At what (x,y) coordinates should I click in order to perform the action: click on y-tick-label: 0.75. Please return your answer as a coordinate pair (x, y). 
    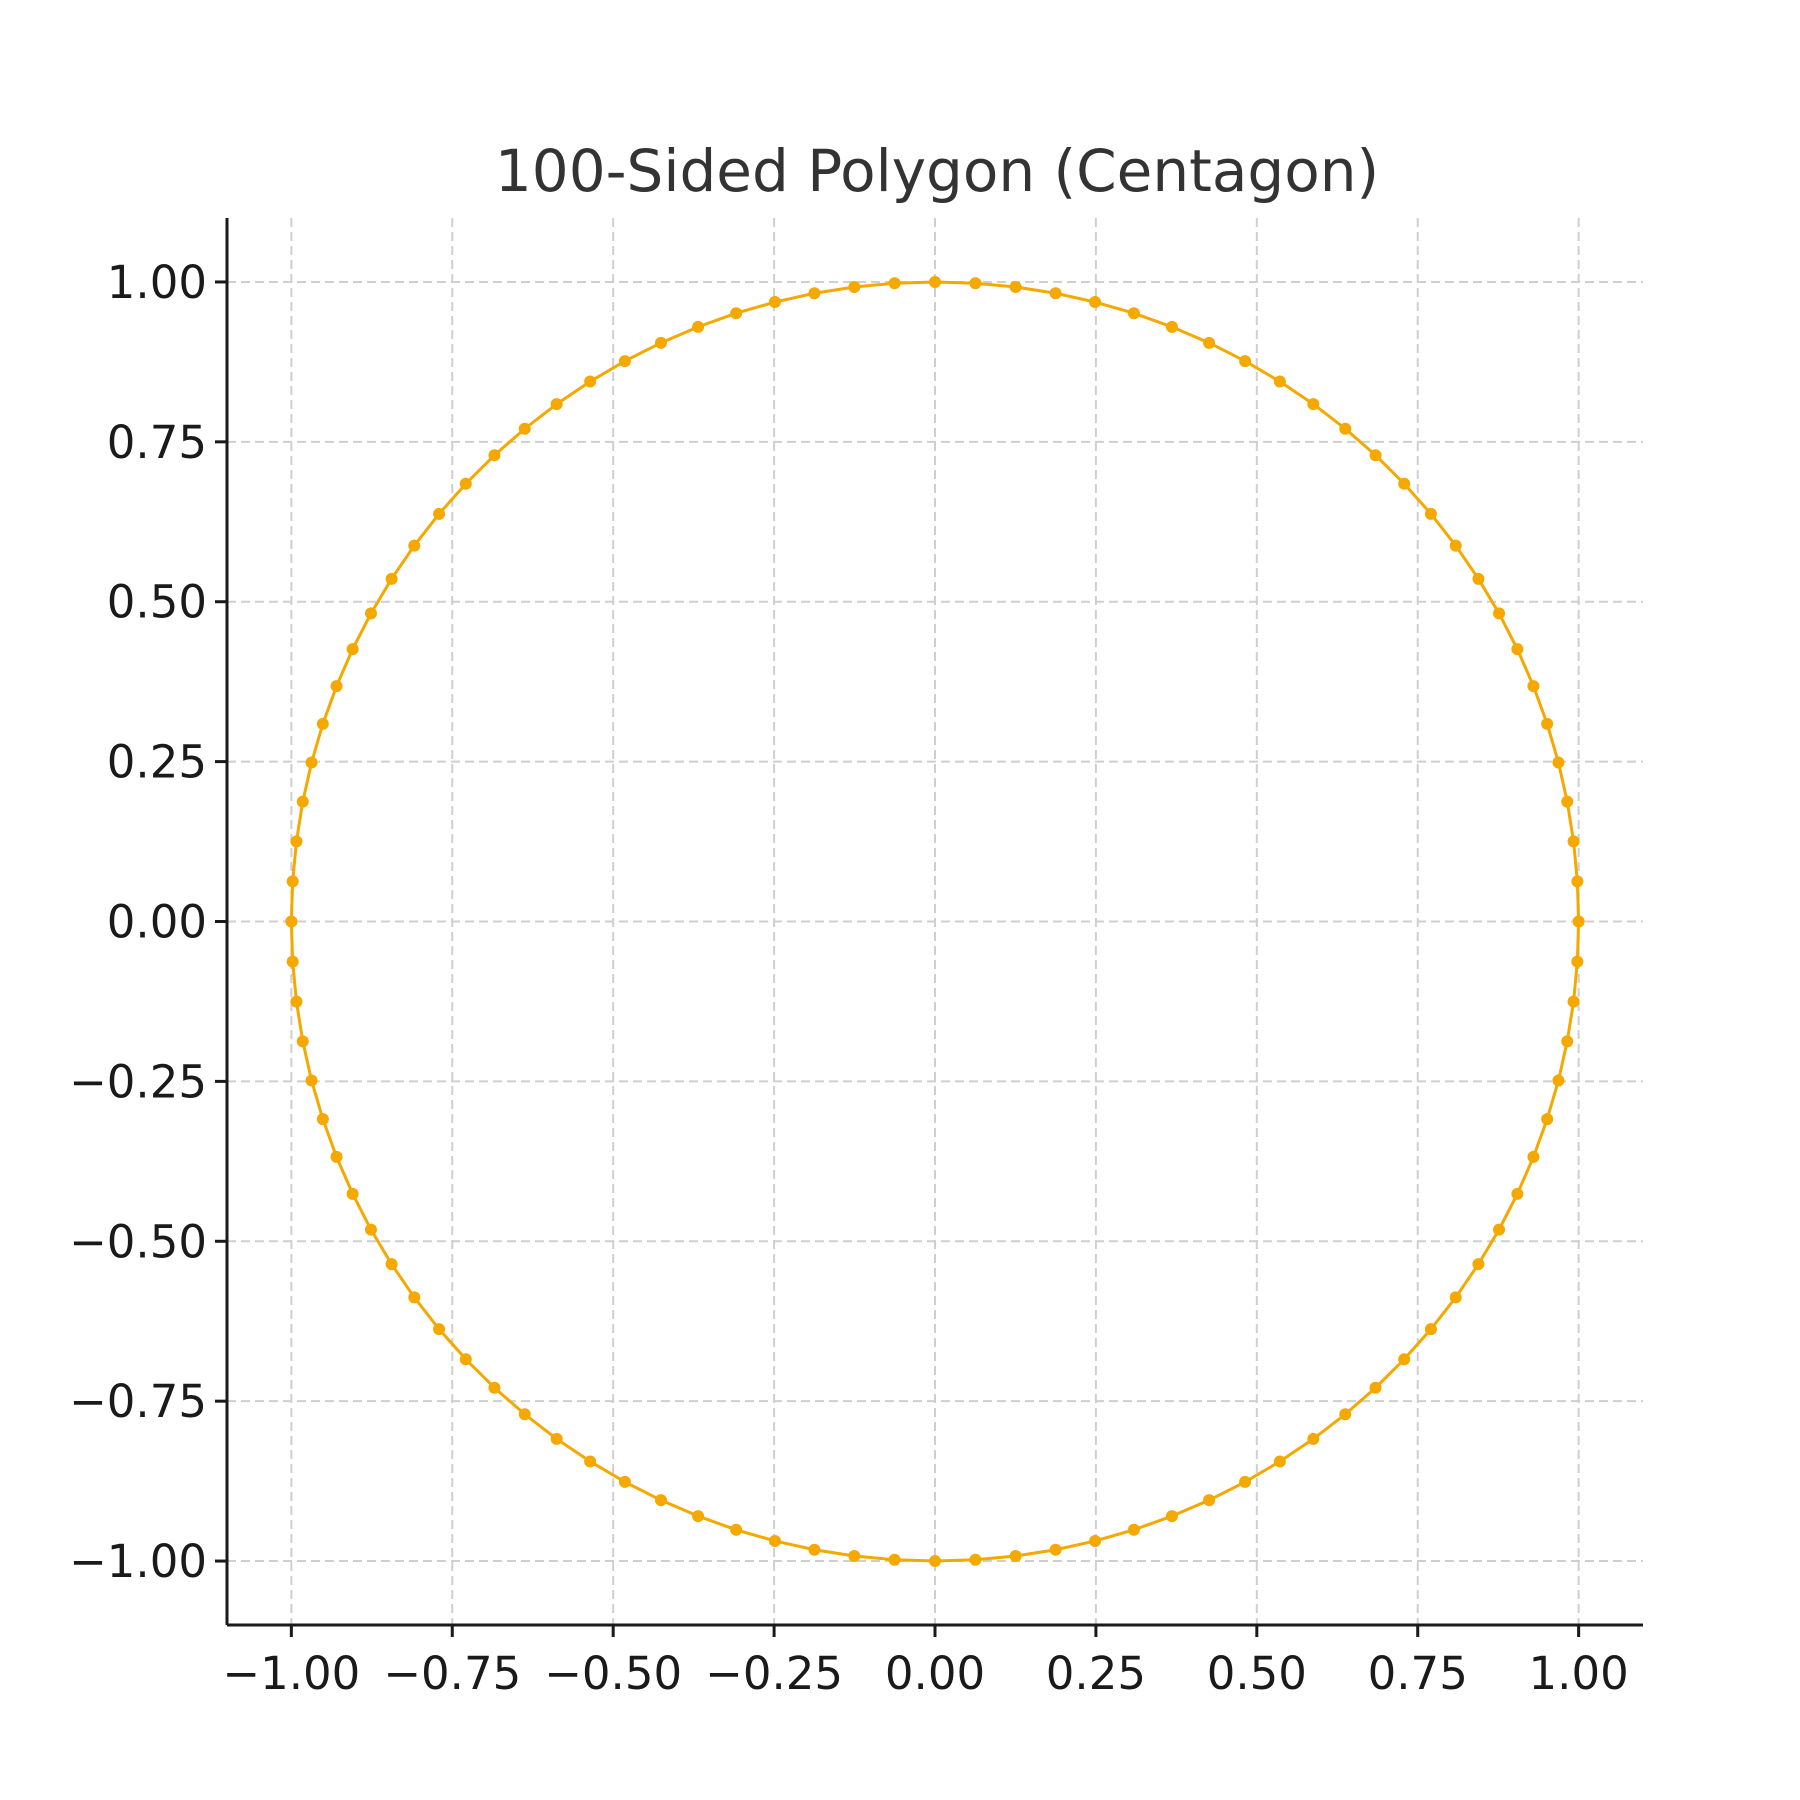
    Looking at the image, I should click on (157, 442).